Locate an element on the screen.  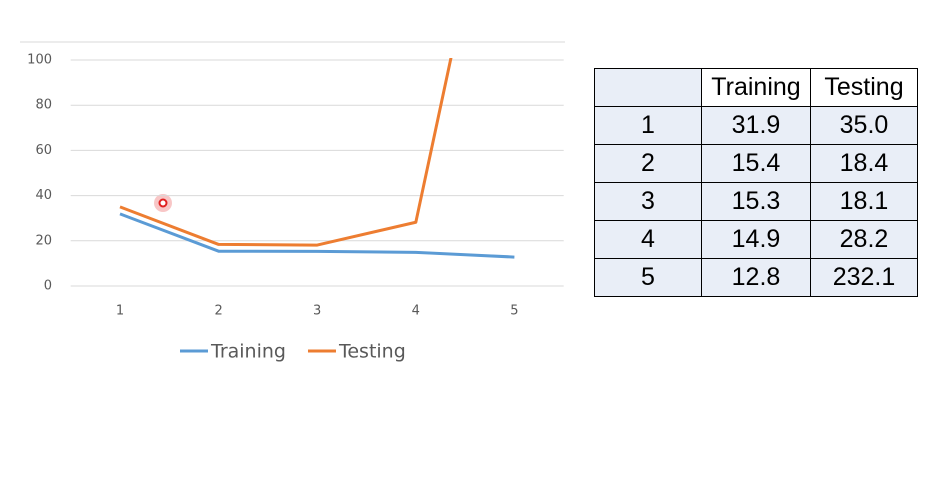
legend-label: Training is located at coordinates (248, 352).